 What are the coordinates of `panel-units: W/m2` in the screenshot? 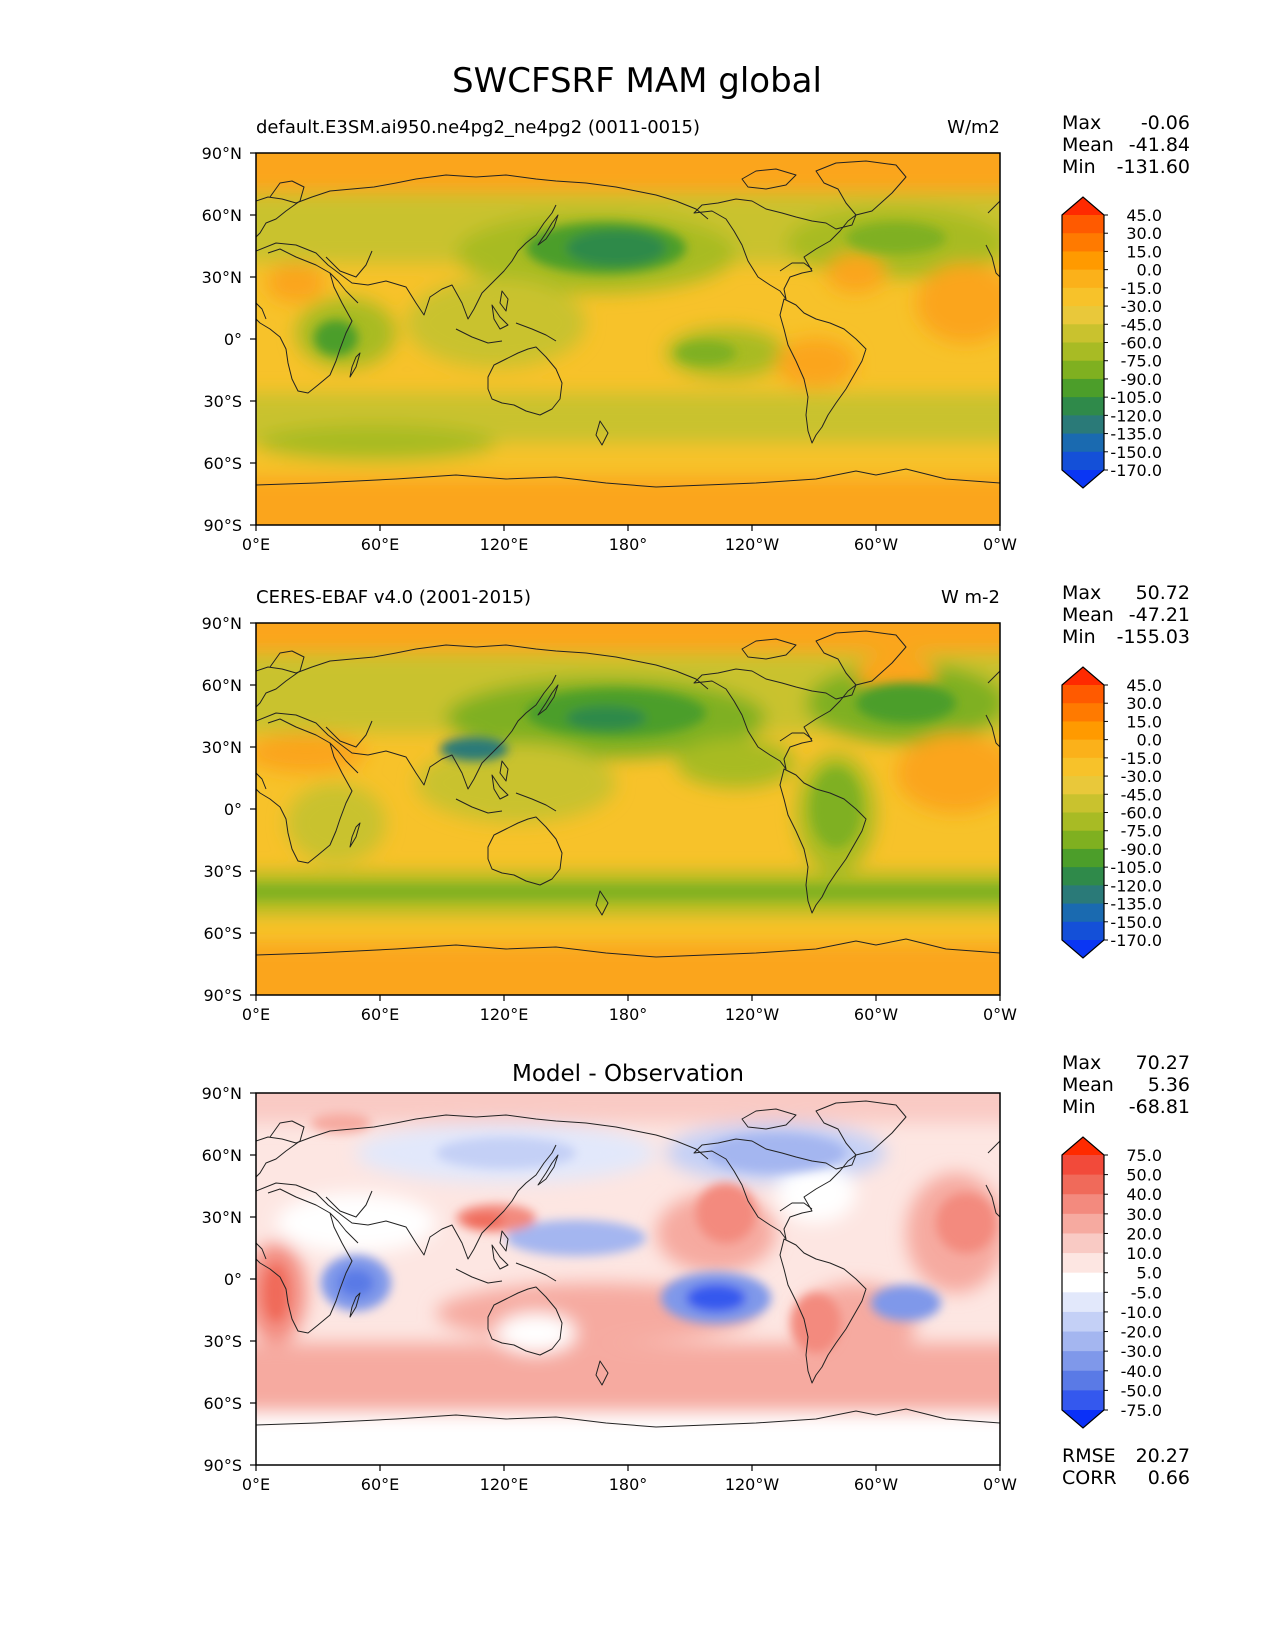 It's located at (973, 127).